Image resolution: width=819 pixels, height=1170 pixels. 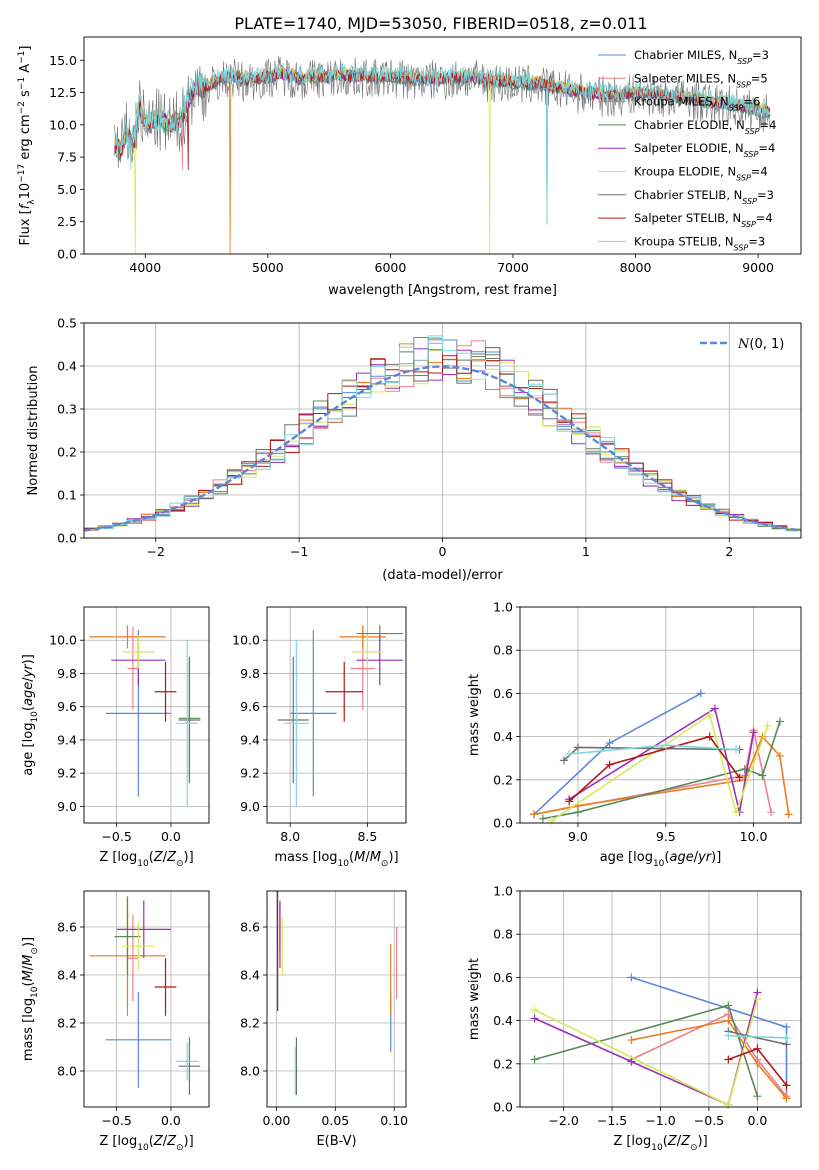 I want to click on mass_vs_ebv-frame, so click(x=336, y=999).